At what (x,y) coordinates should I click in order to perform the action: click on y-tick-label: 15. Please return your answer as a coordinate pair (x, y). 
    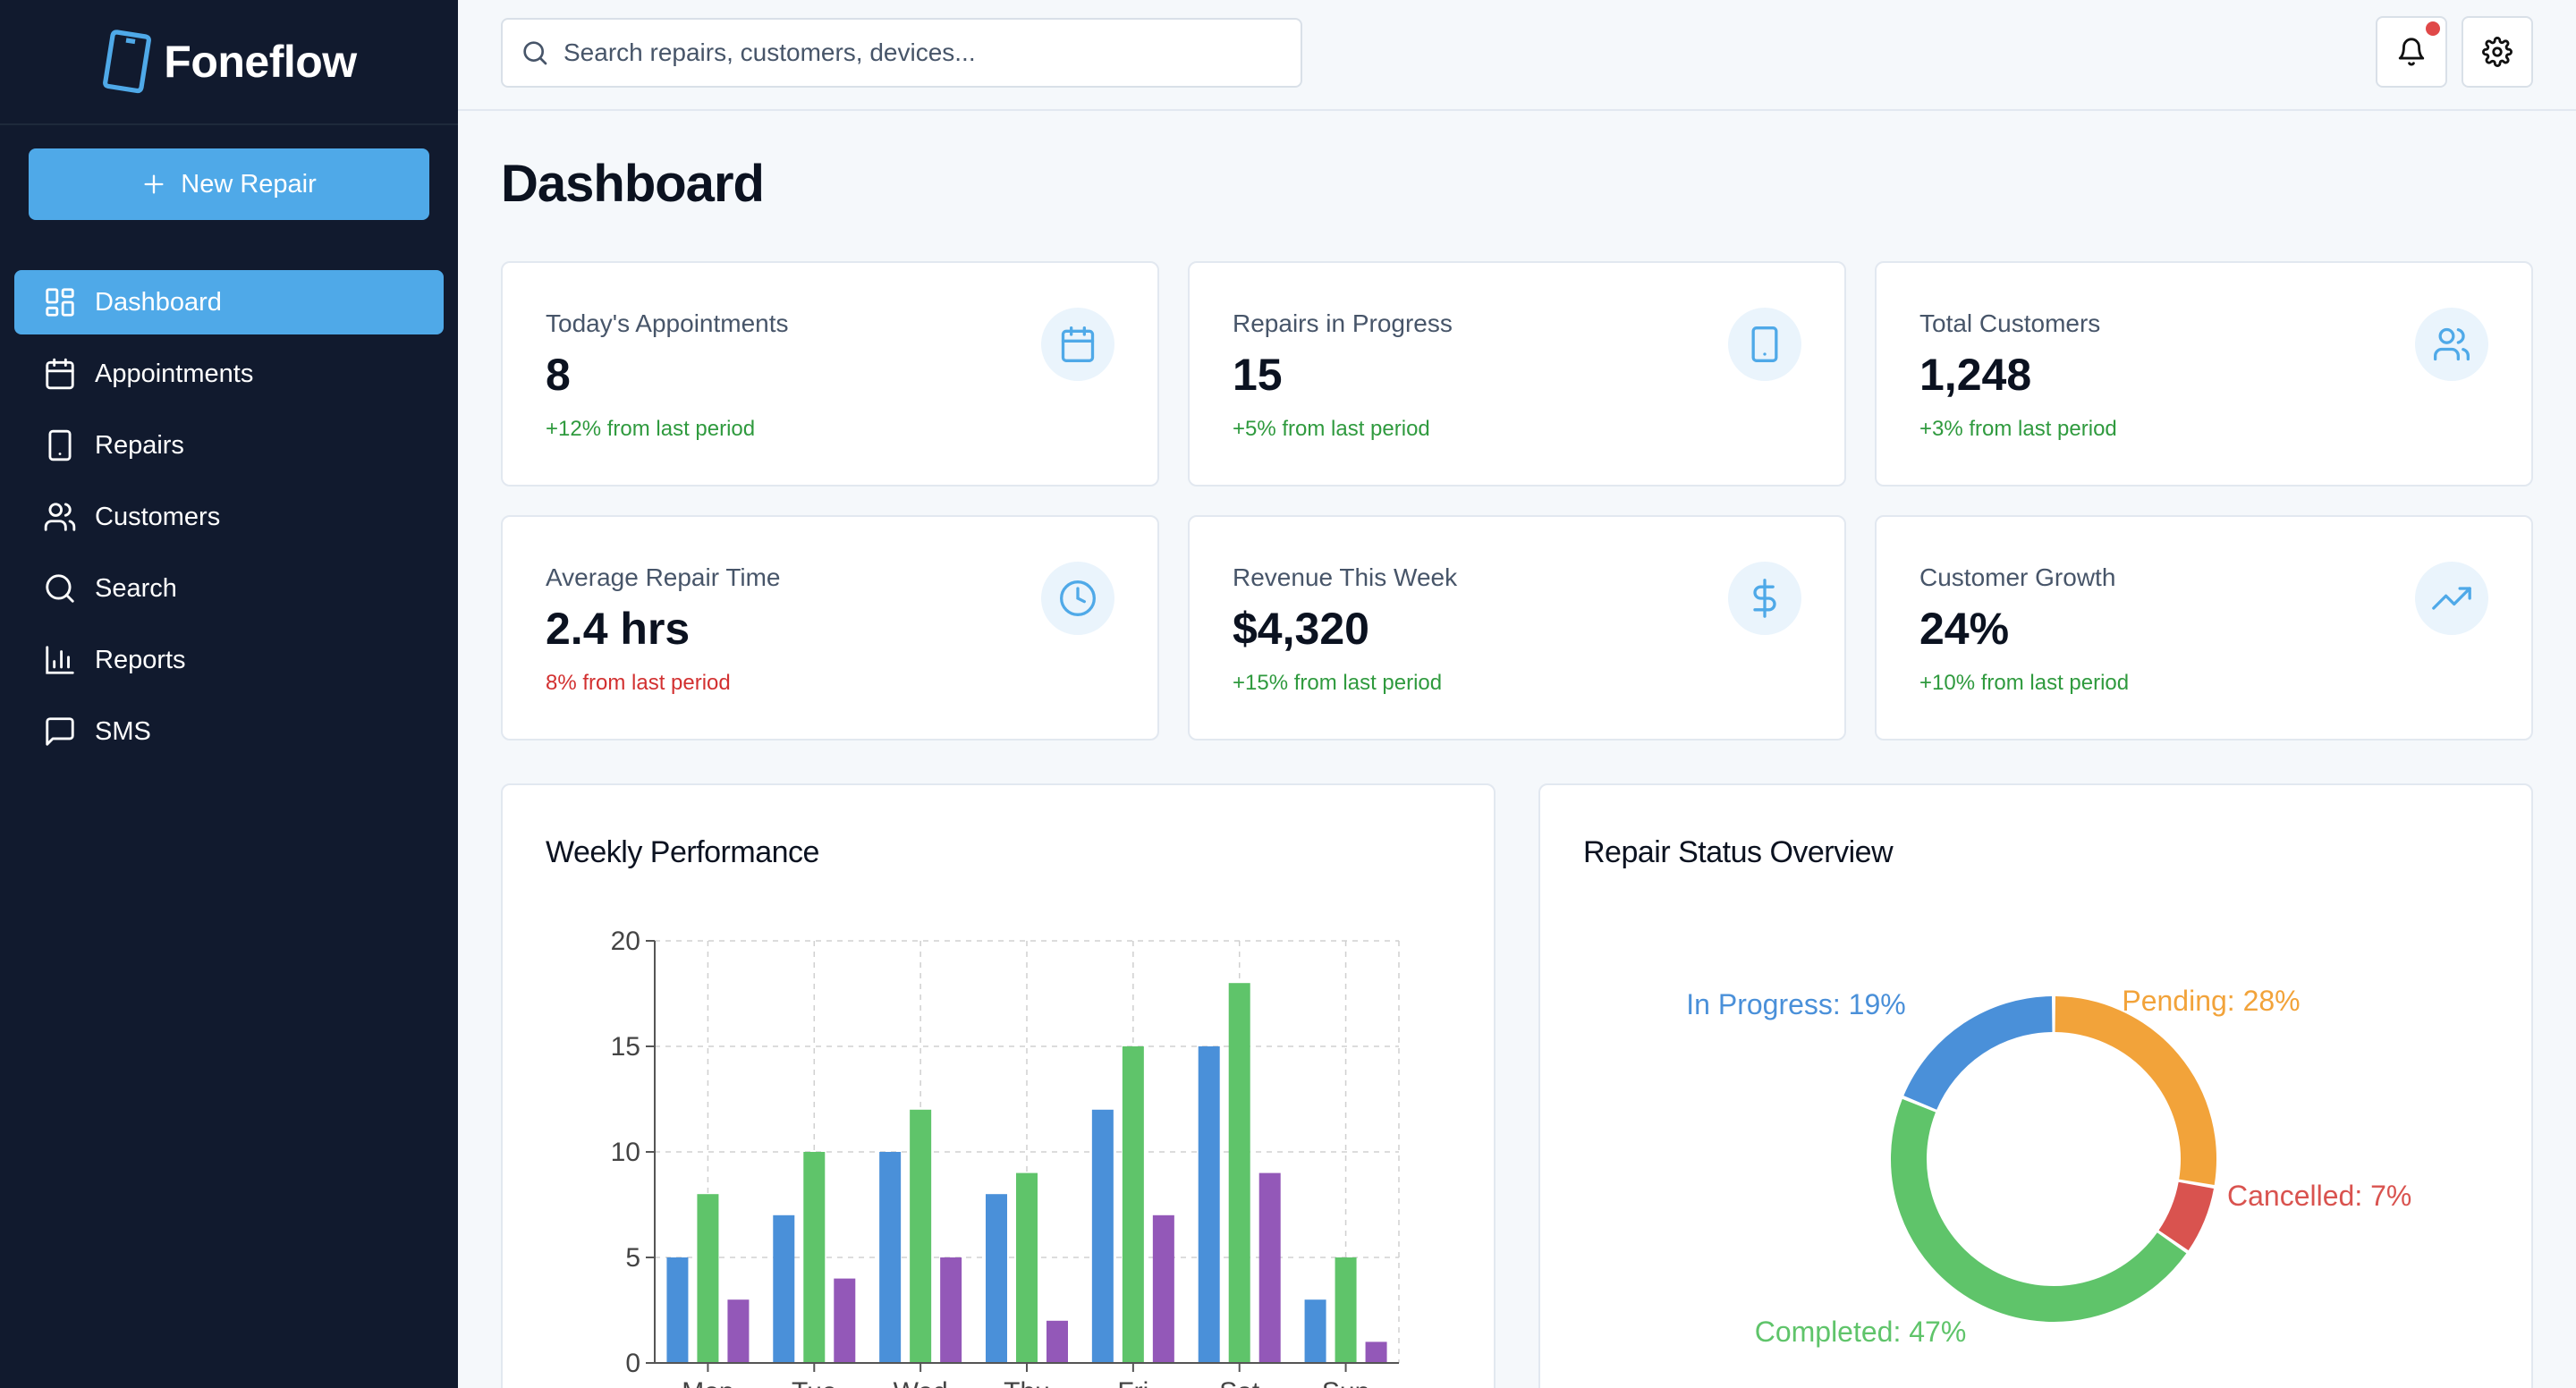
    Looking at the image, I should click on (625, 1047).